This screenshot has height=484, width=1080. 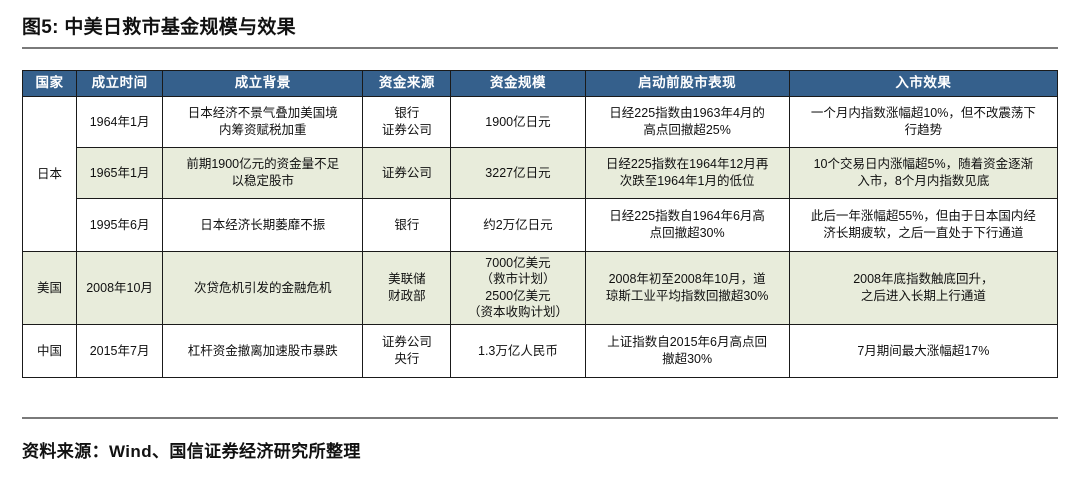 I want to click on cell-fund-scale: 约2万亿日元, so click(x=518, y=224).